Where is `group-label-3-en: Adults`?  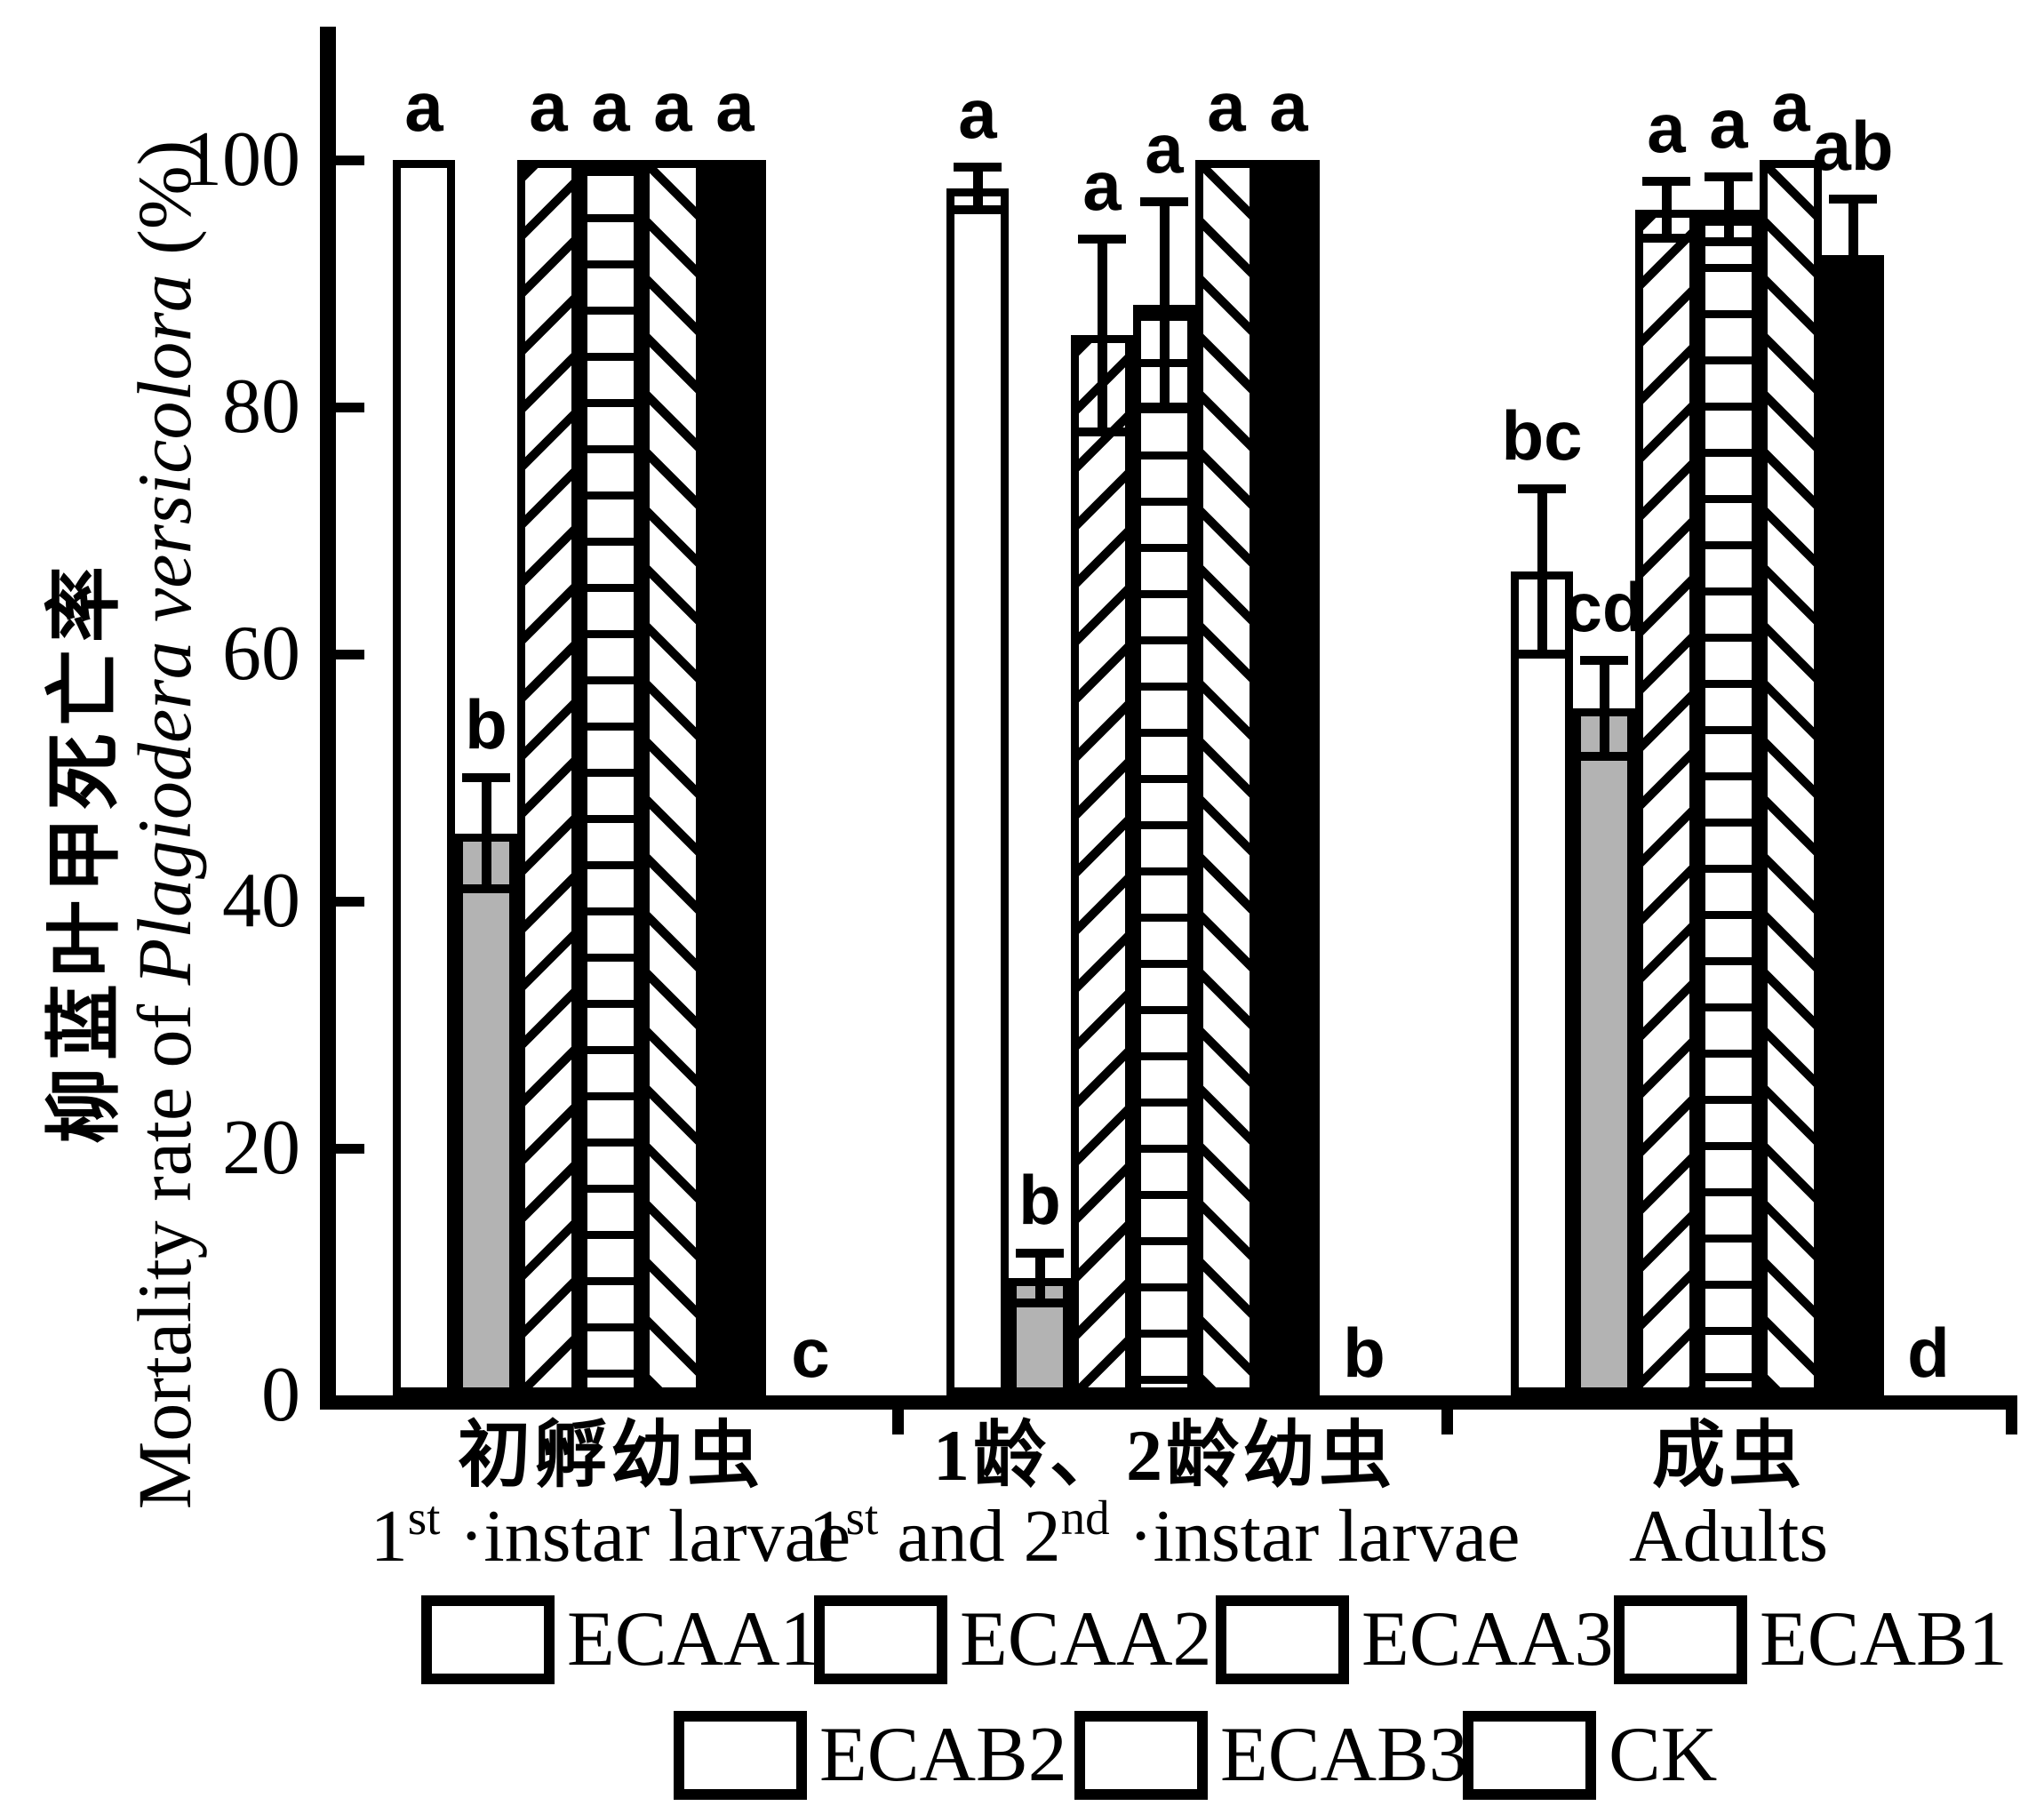 group-label-3-en: Adults is located at coordinates (1668, 1537).